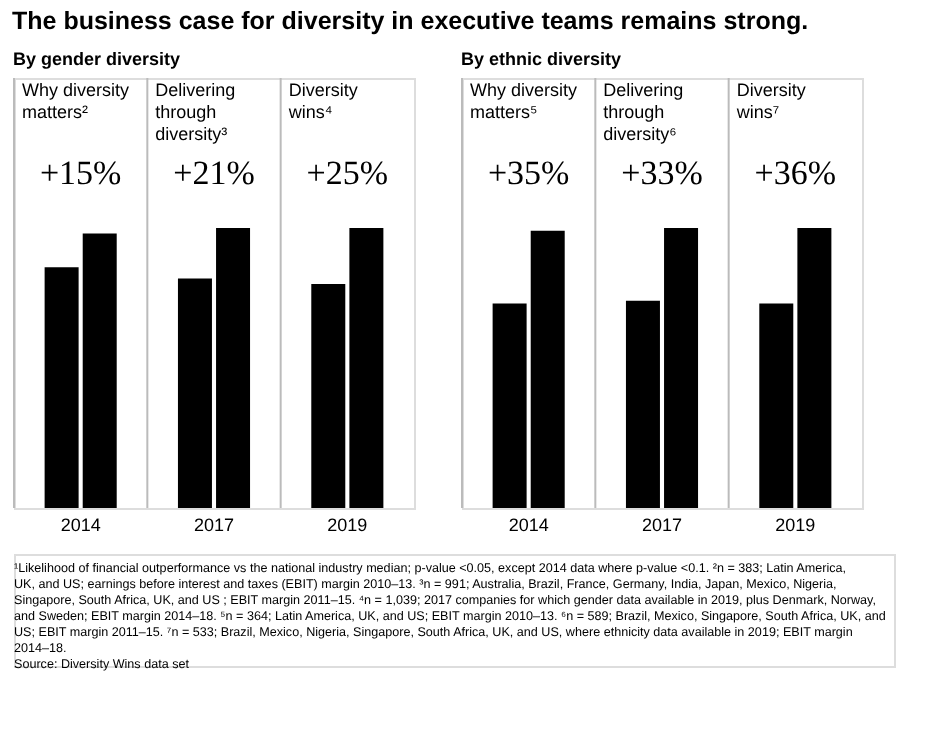  Describe the element at coordinates (541, 59) in the screenshot. I see `chart-subtitle: By ethnic diversity` at that location.